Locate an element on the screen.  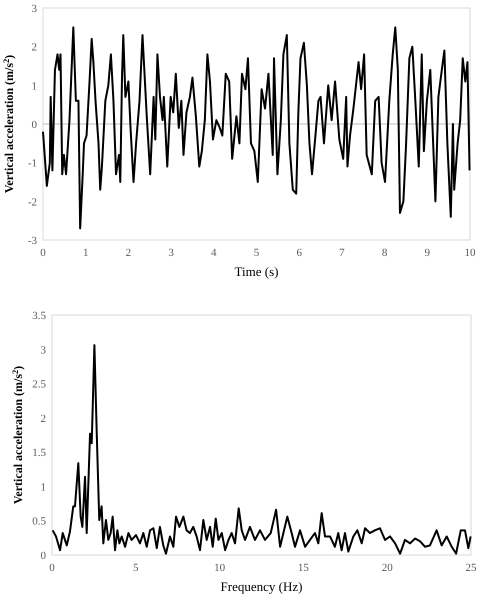
x-tick-label: 7 is located at coordinates (342, 253).